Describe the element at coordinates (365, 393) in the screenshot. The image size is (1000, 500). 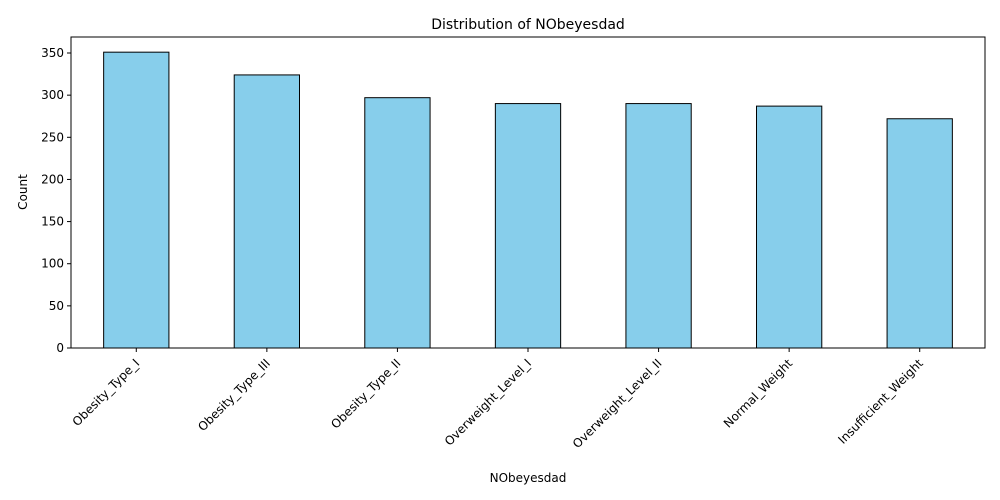
I see `x-tick-label: Obesity_Type_II` at that location.